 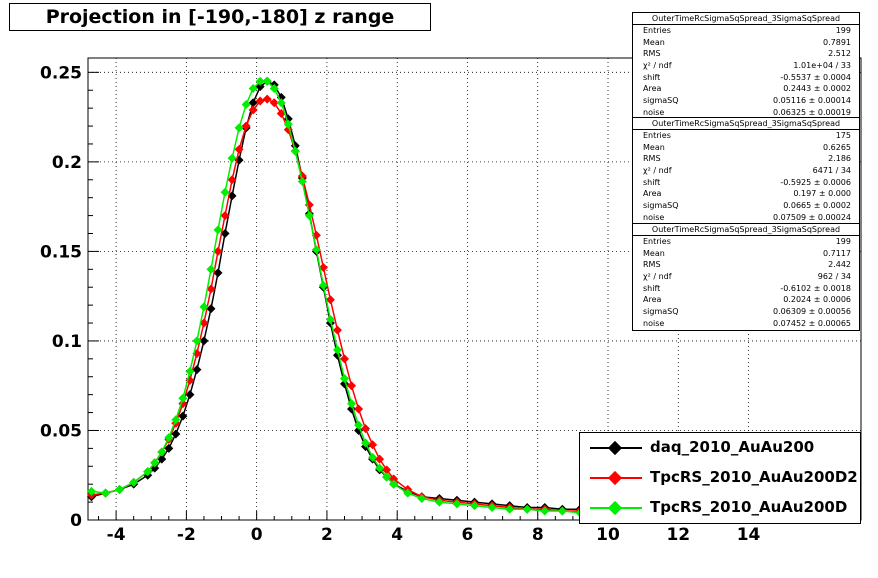 What do you see at coordinates (822, 66) in the screenshot?
I see `stats-value: 1.01e+04 / 33` at bounding box center [822, 66].